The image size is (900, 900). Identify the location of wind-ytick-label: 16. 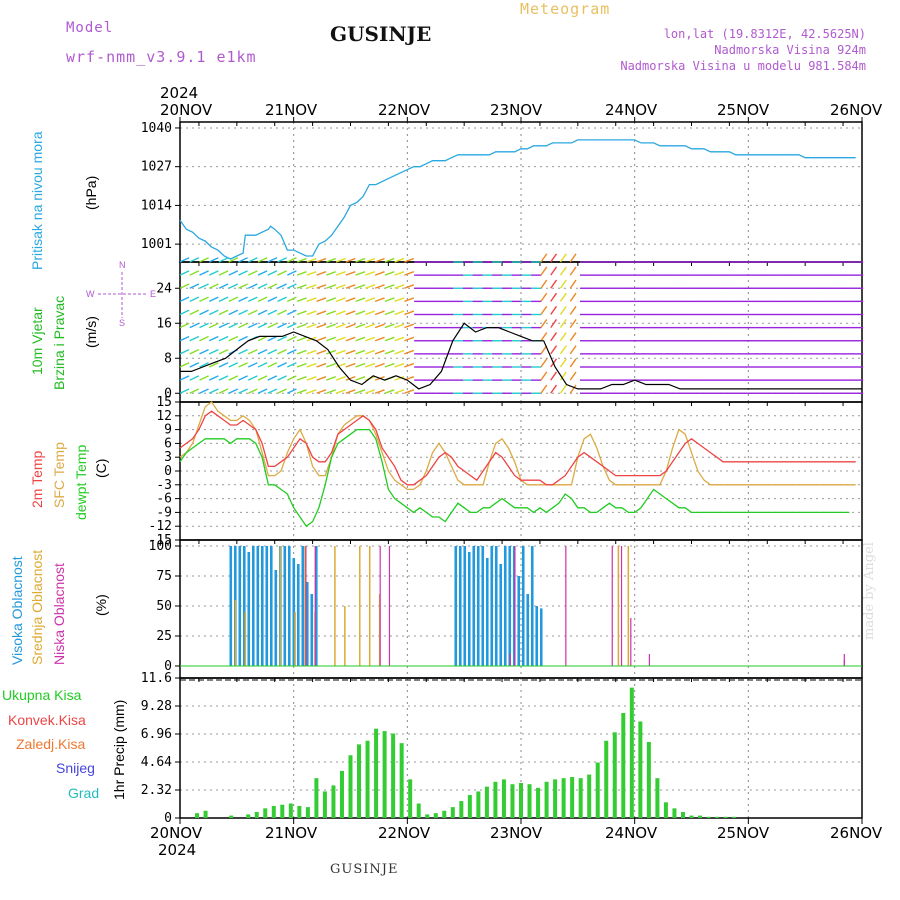
(164, 323).